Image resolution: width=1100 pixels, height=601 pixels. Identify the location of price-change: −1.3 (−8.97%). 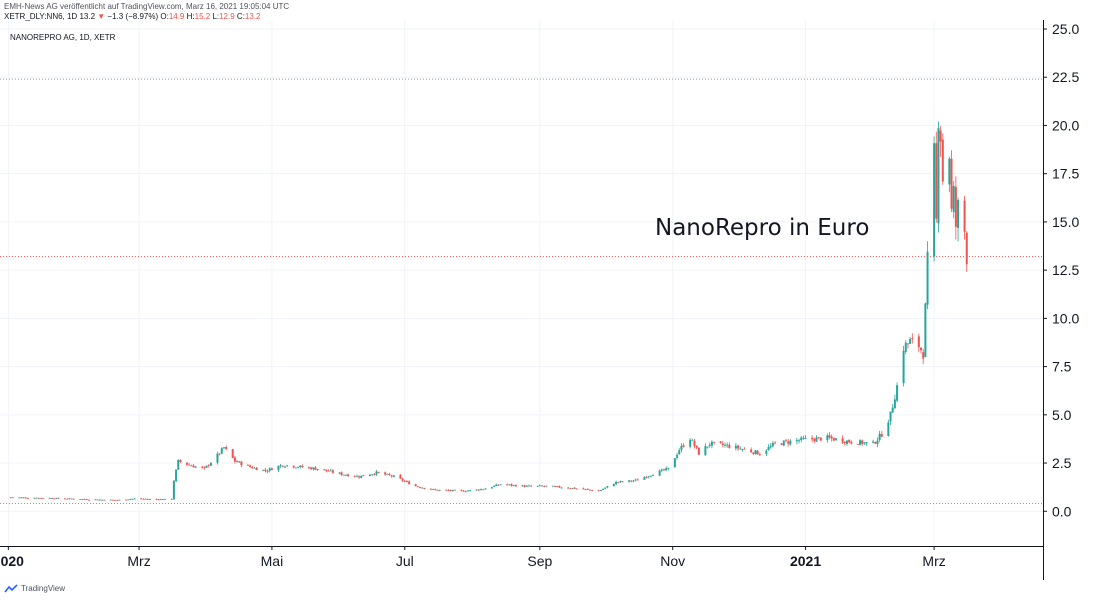
(133, 16).